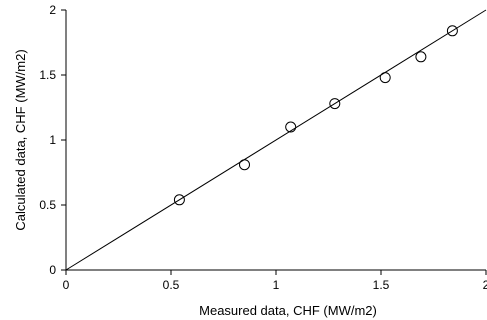 The width and height of the screenshot is (487, 320). I want to click on x-tick-label: 2, so click(485, 285).